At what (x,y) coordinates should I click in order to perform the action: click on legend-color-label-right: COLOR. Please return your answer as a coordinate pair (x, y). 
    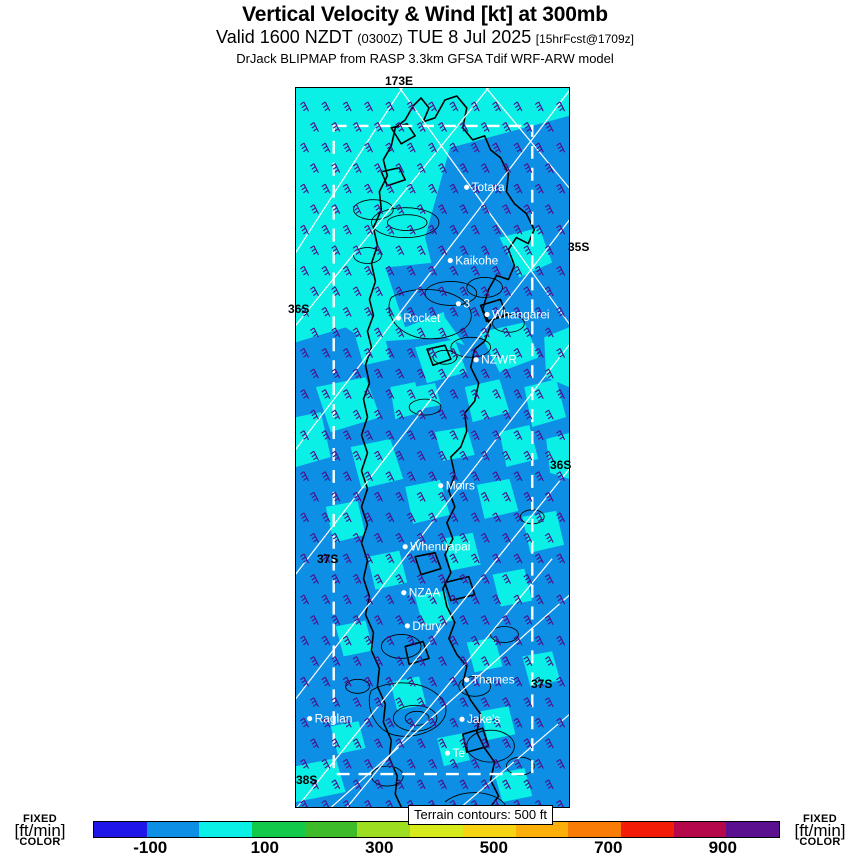
    Looking at the image, I should click on (820, 842).